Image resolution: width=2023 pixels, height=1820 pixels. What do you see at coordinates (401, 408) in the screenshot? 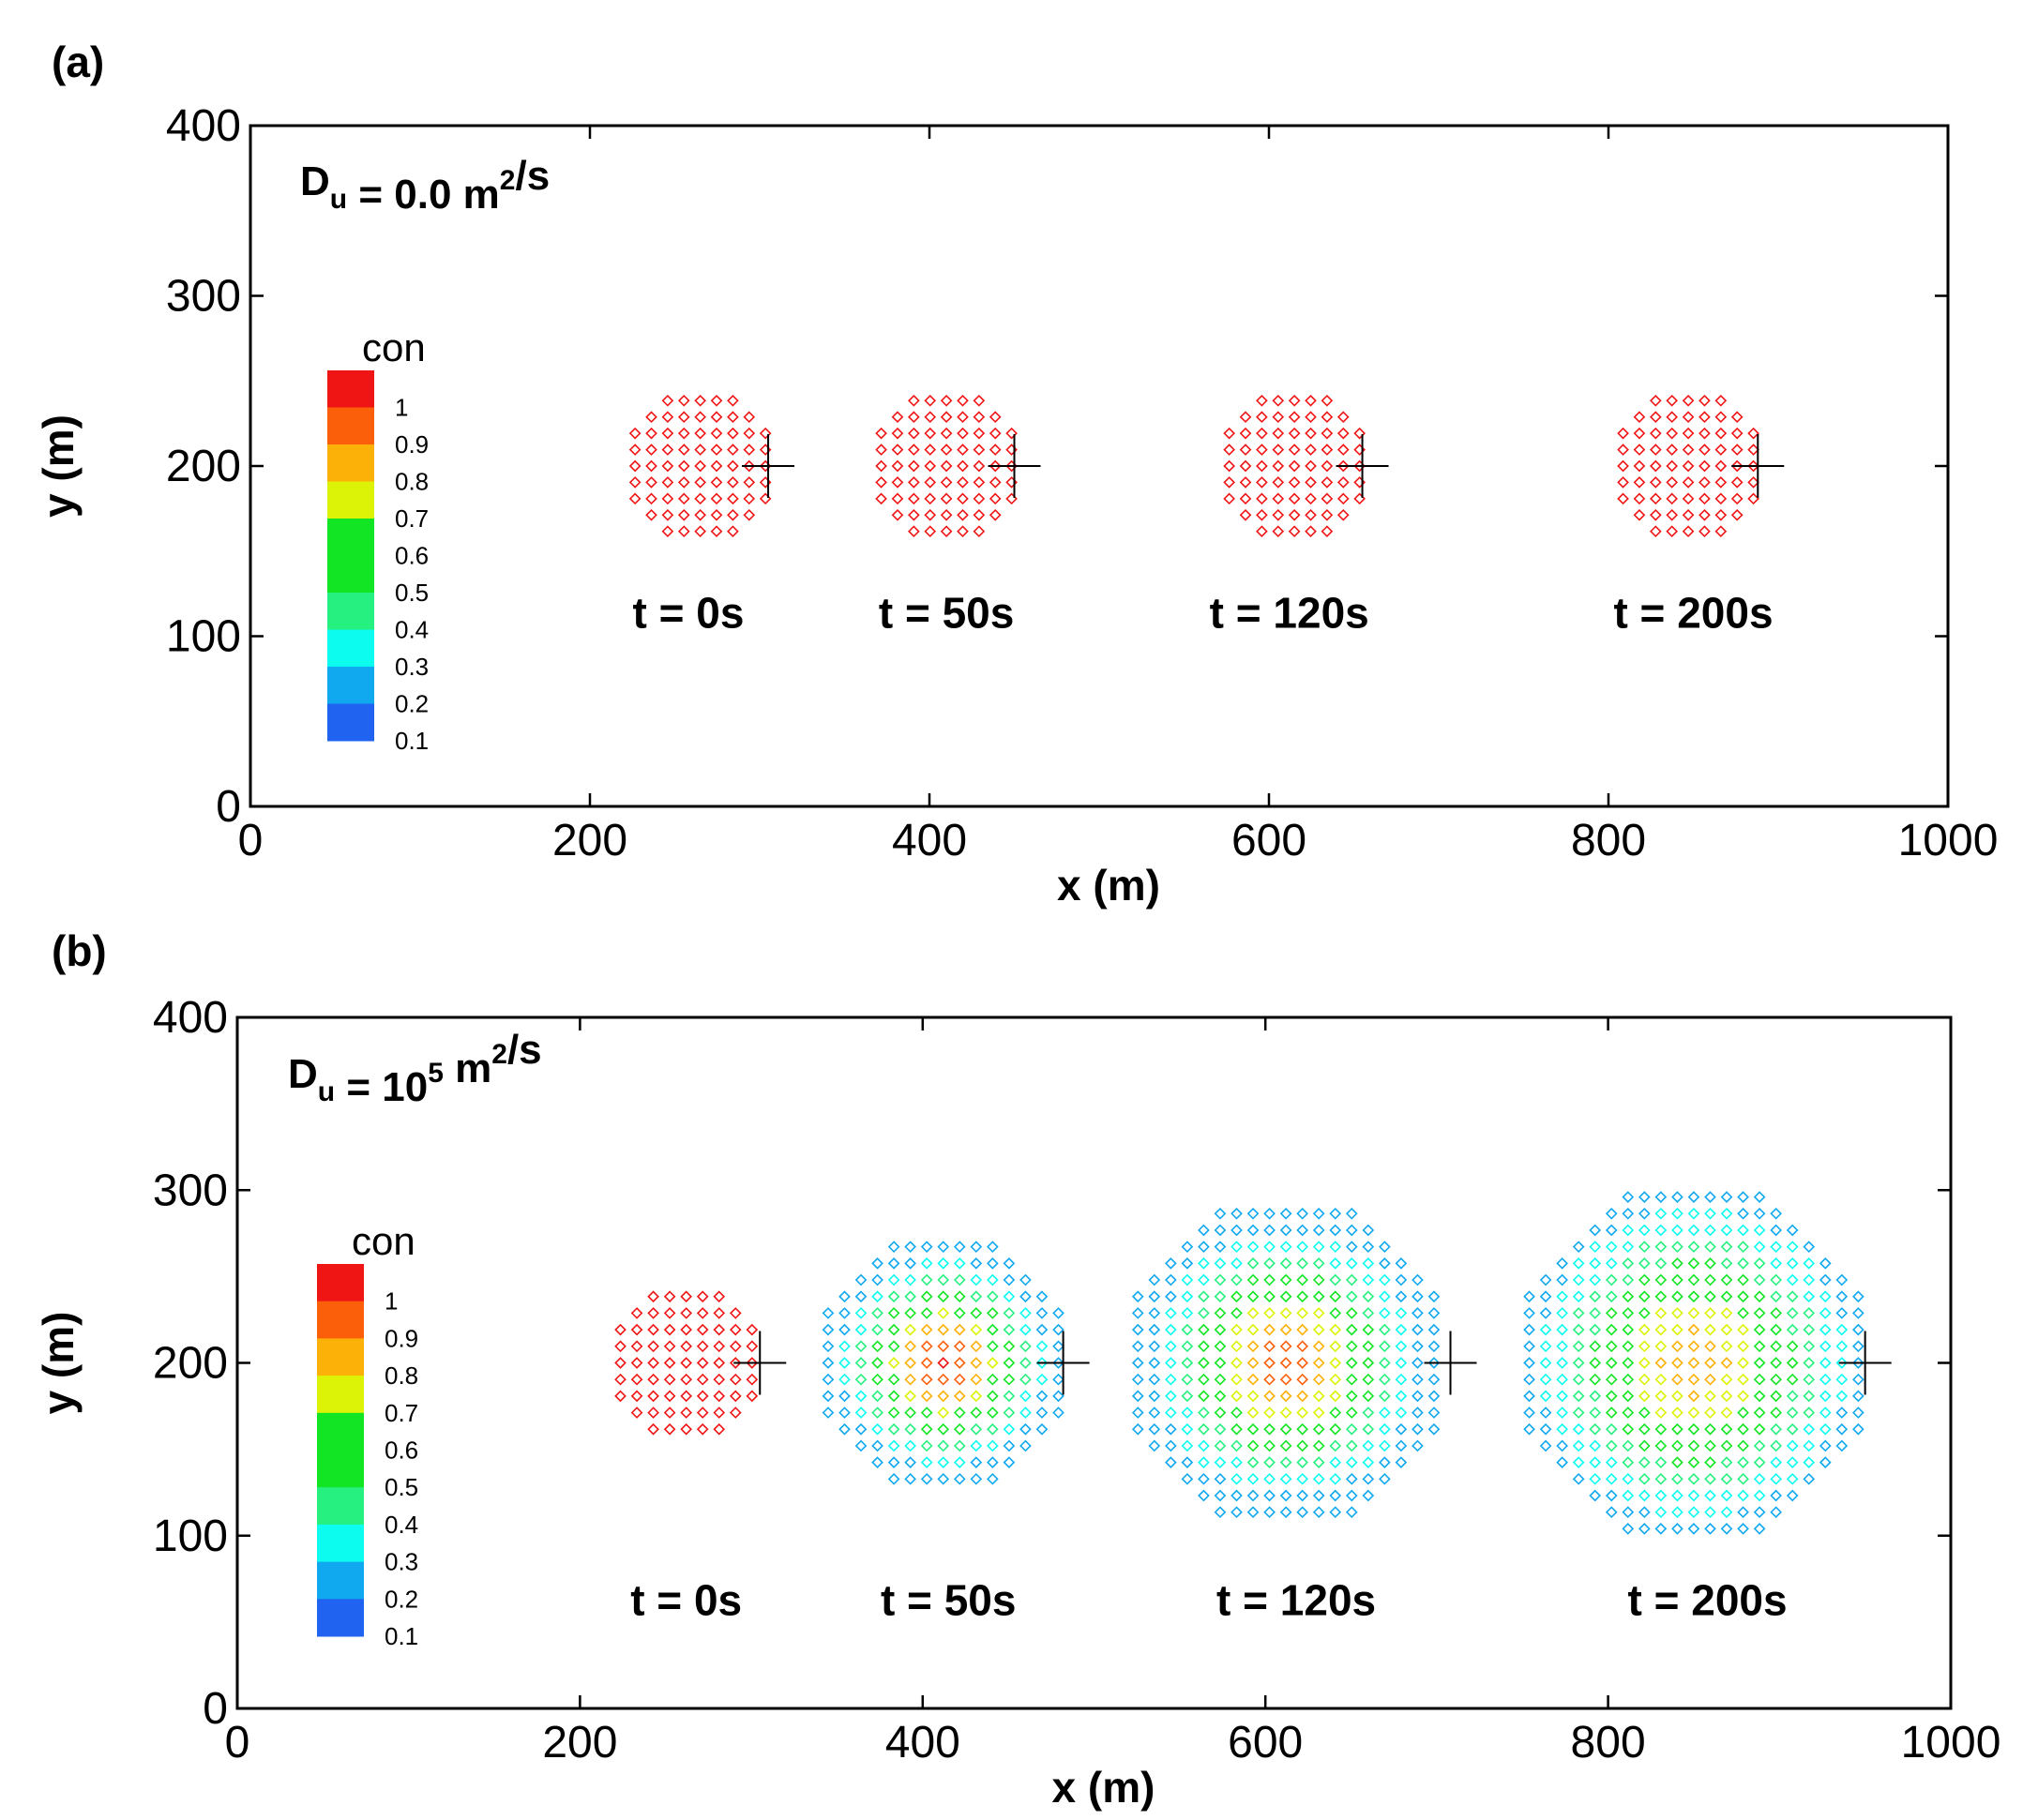
I see `colorbar-level-label: 1` at bounding box center [401, 408].